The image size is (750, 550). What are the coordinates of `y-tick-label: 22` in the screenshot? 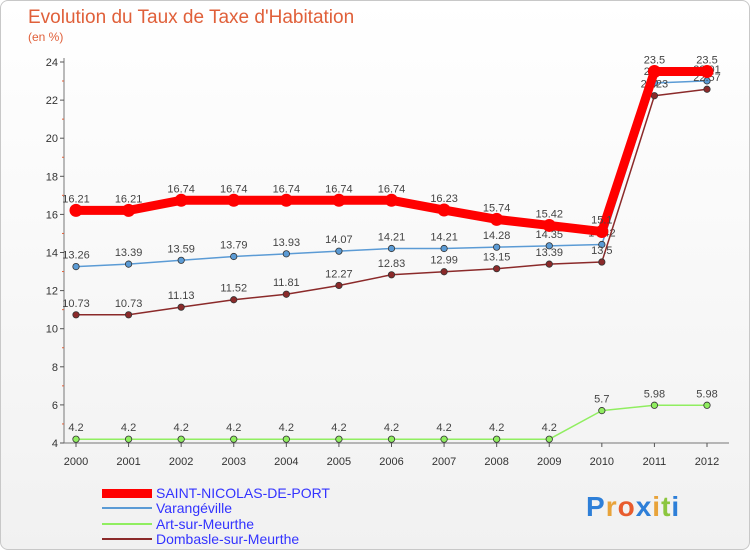 It's located at (52, 101).